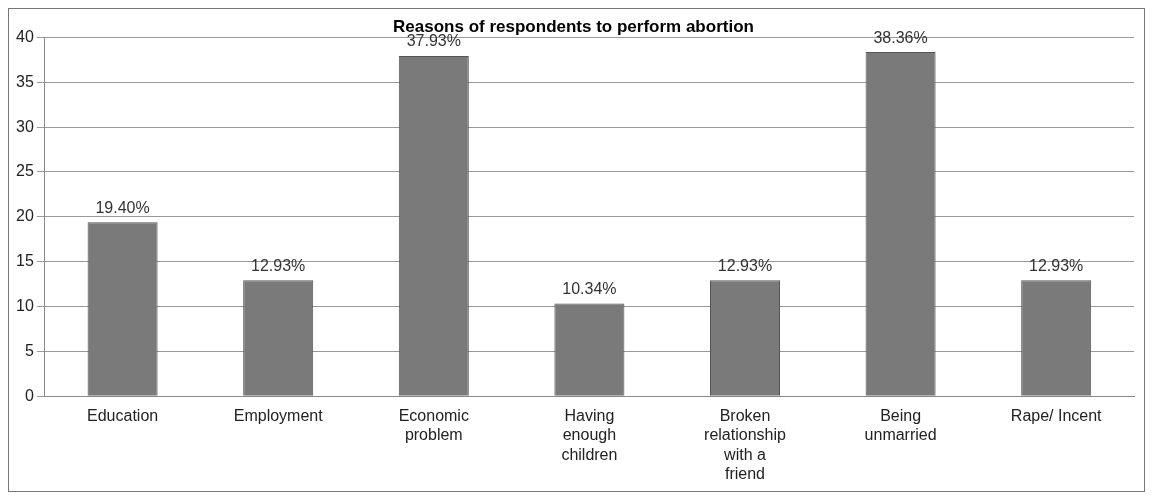 The width and height of the screenshot is (1153, 500). What do you see at coordinates (25, 305) in the screenshot?
I see `y-tick-label: 10` at bounding box center [25, 305].